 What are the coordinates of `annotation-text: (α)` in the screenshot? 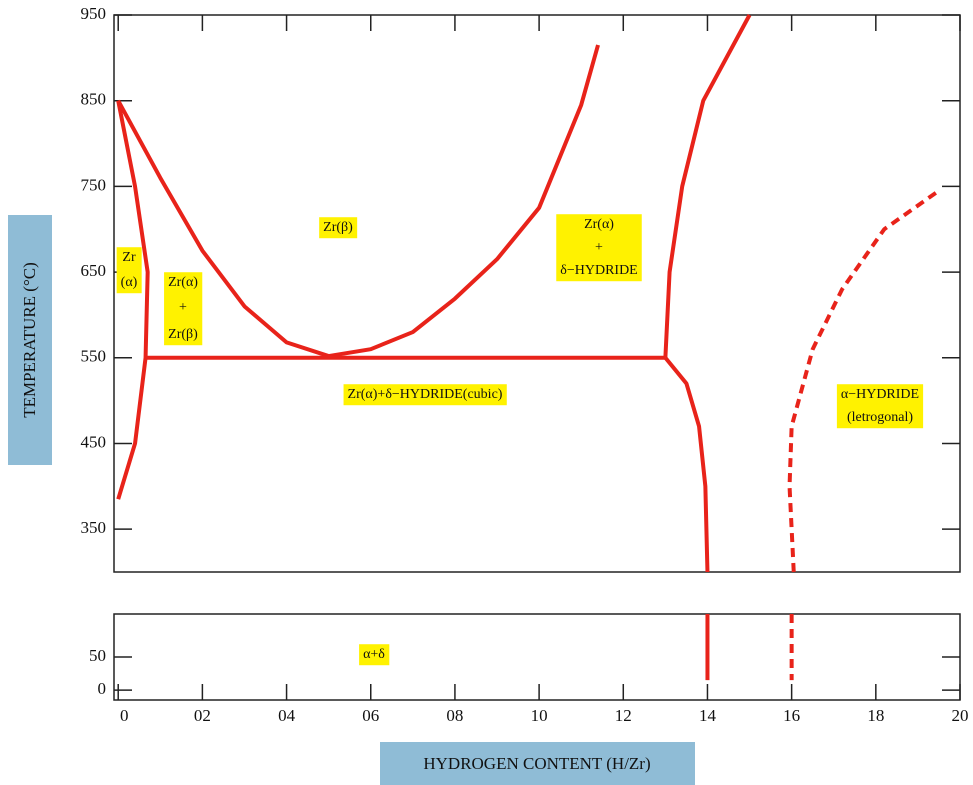 It's located at (129, 282).